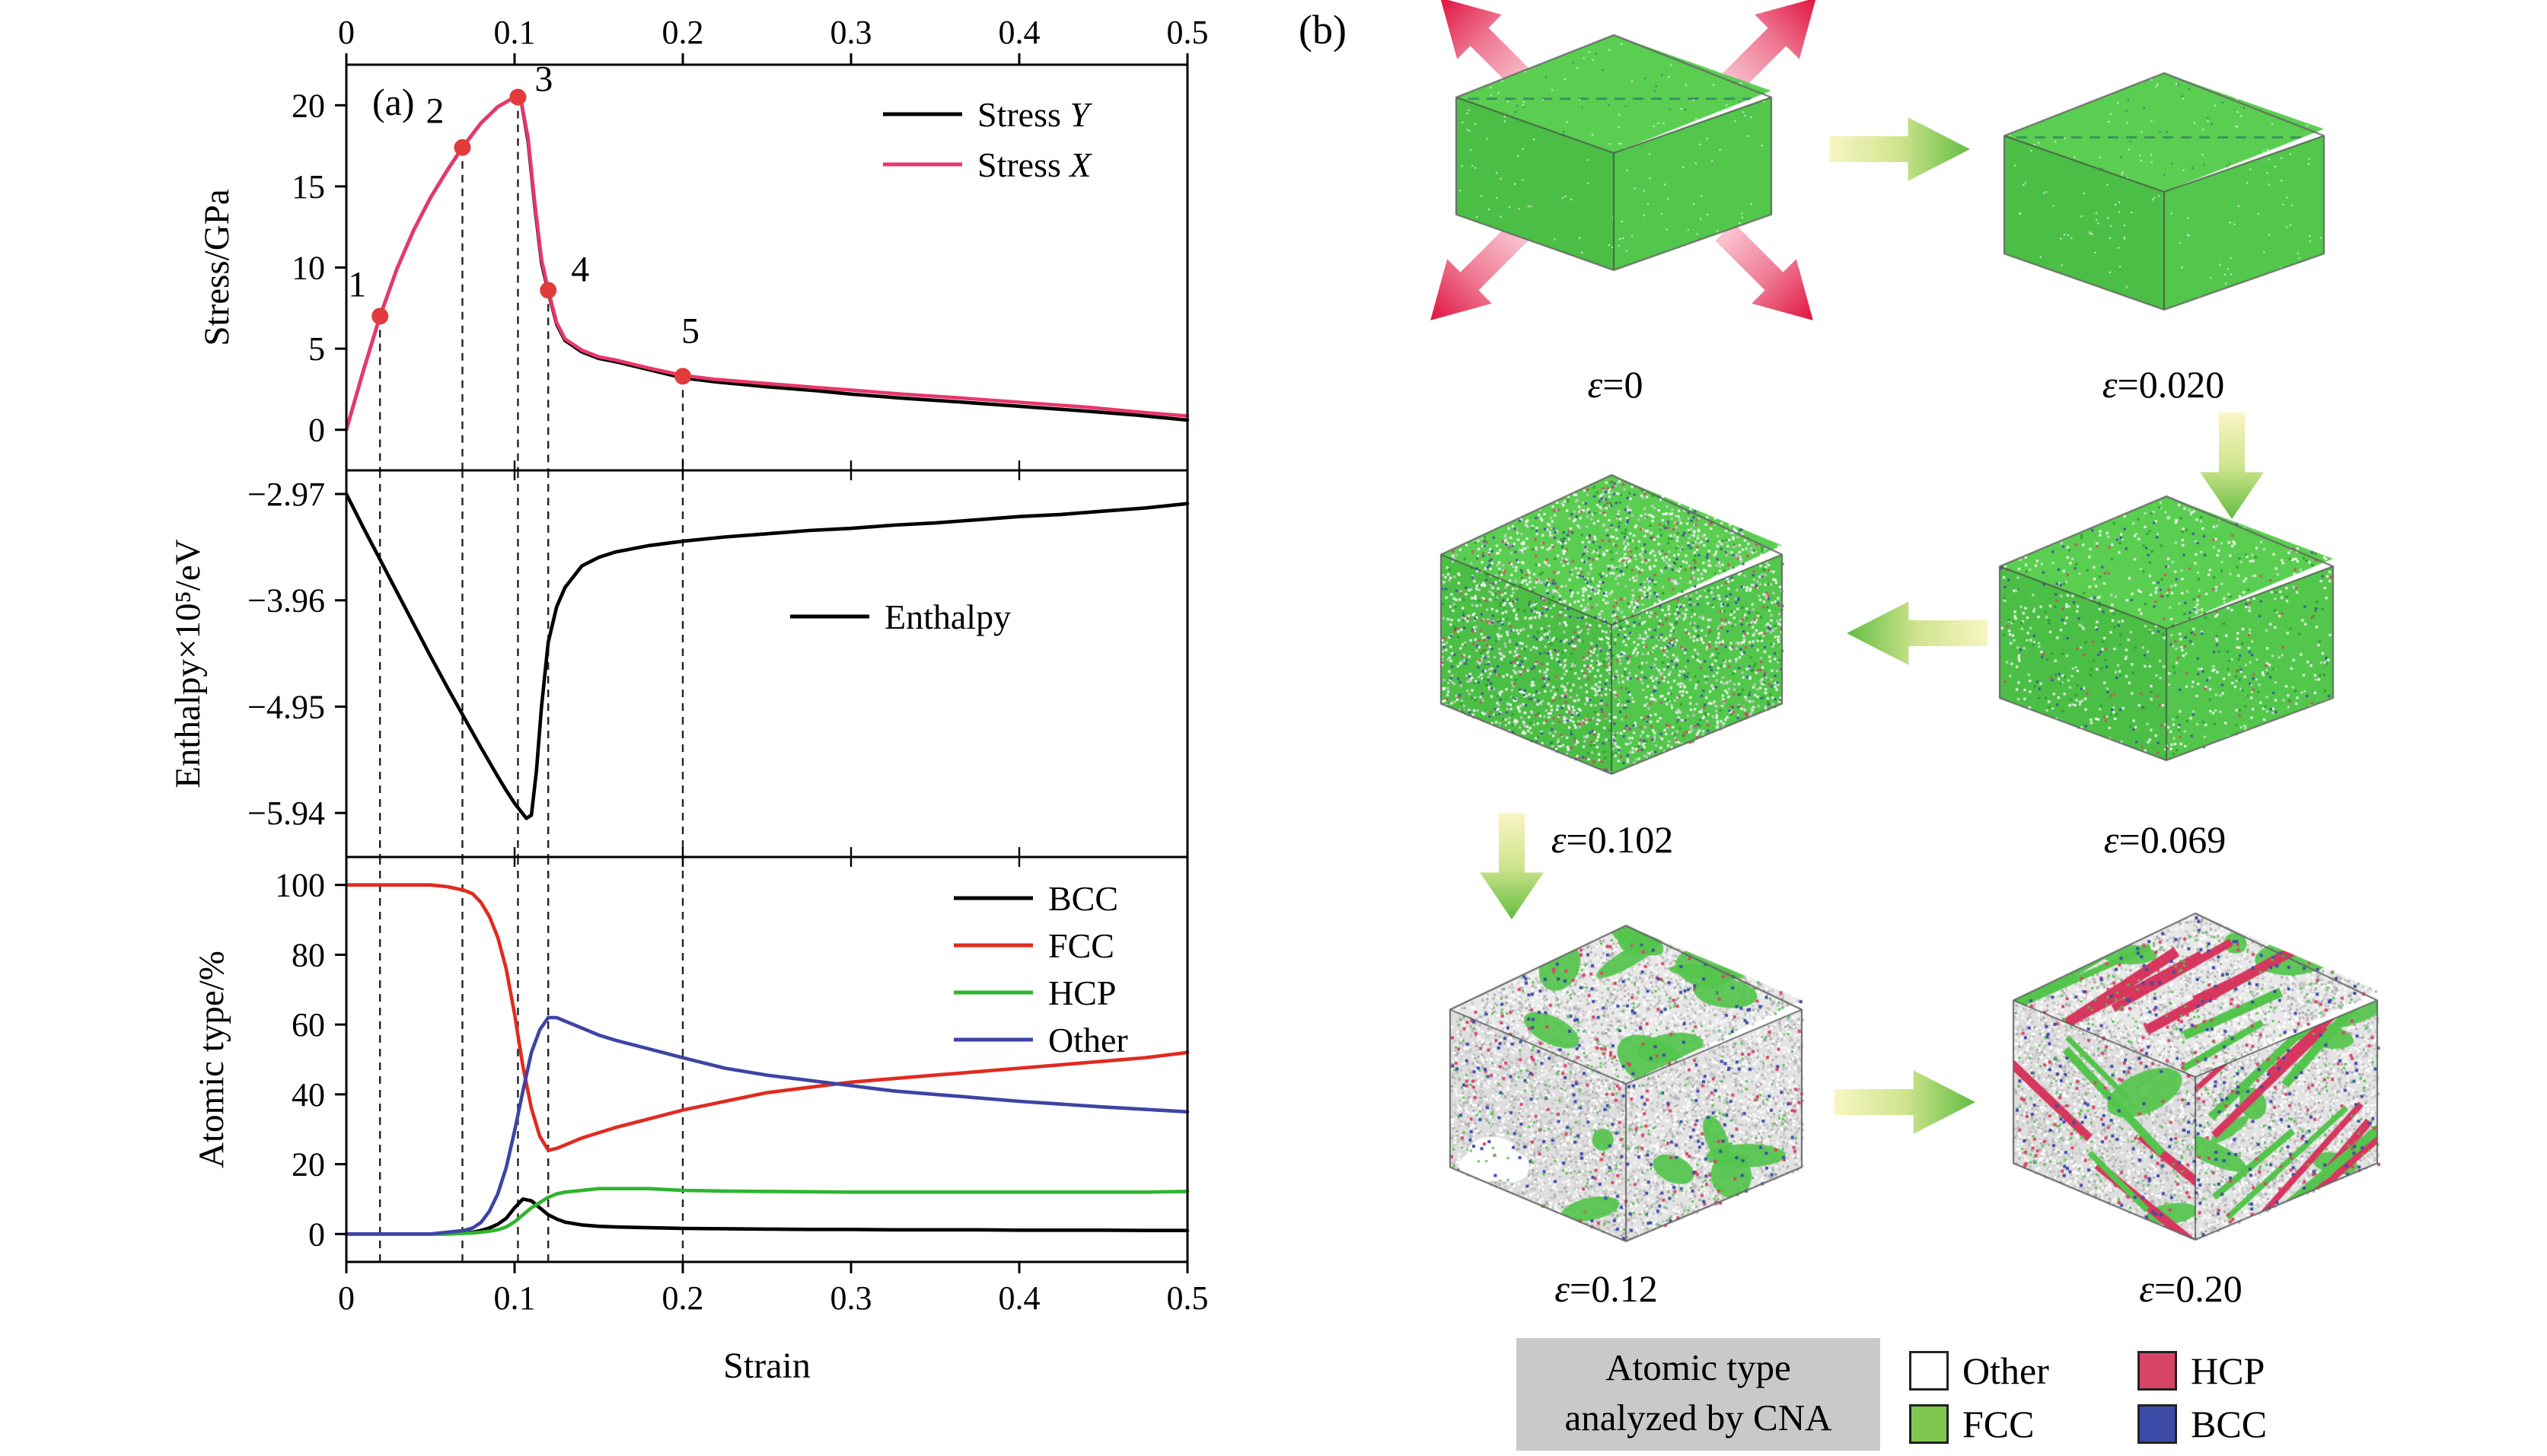  Describe the element at coordinates (1034, 114) in the screenshot. I see `legend-label: Stress Y` at that location.